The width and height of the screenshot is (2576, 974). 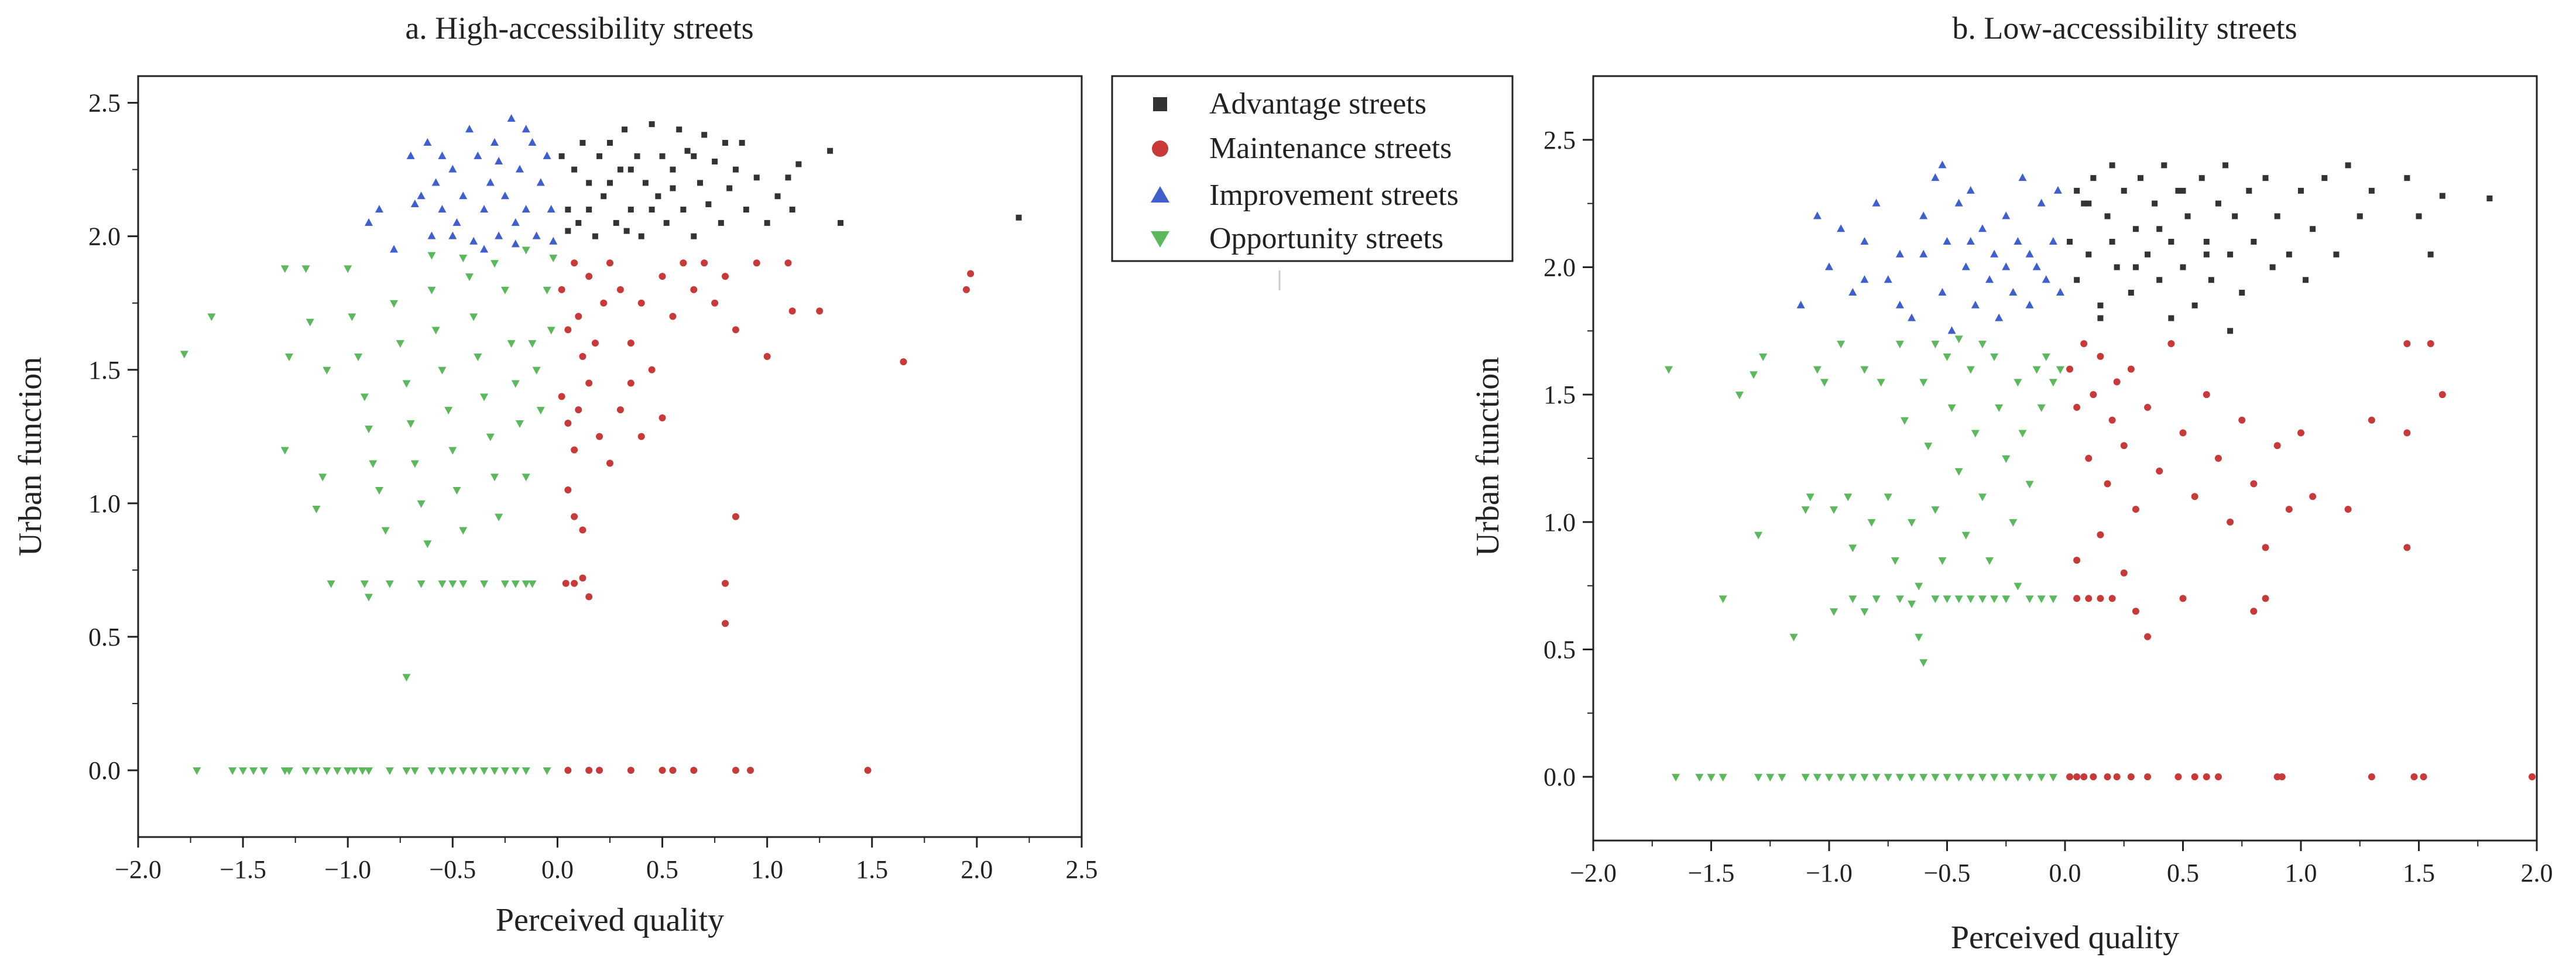 I want to click on legend-box, so click(x=1313, y=168).